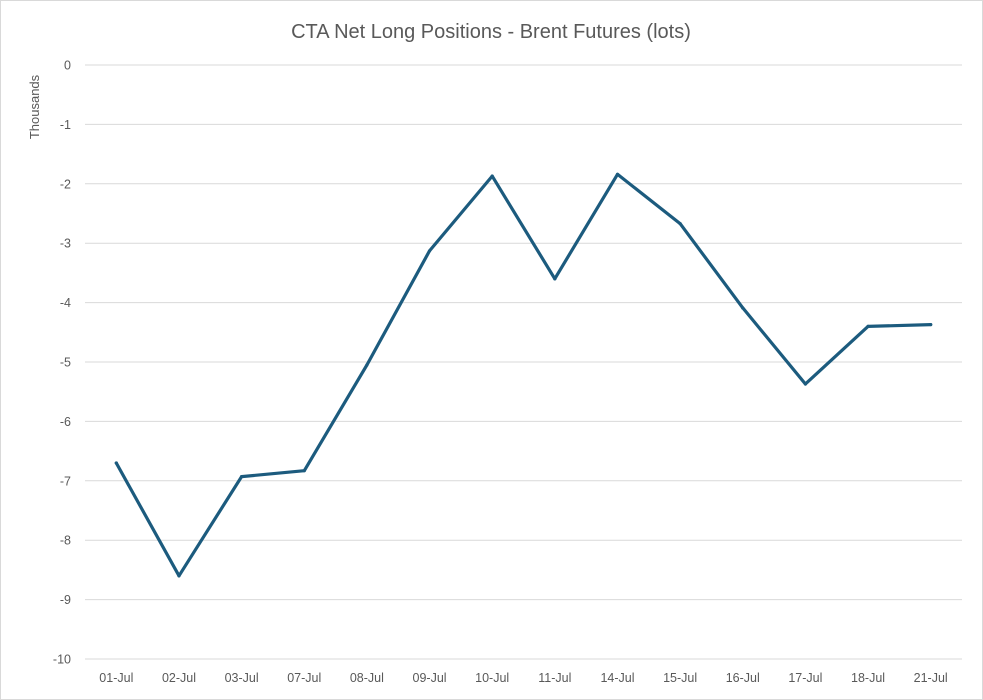 The height and width of the screenshot is (700, 983). Describe the element at coordinates (65, 541) in the screenshot. I see `y-tick-label-8: -8` at that location.